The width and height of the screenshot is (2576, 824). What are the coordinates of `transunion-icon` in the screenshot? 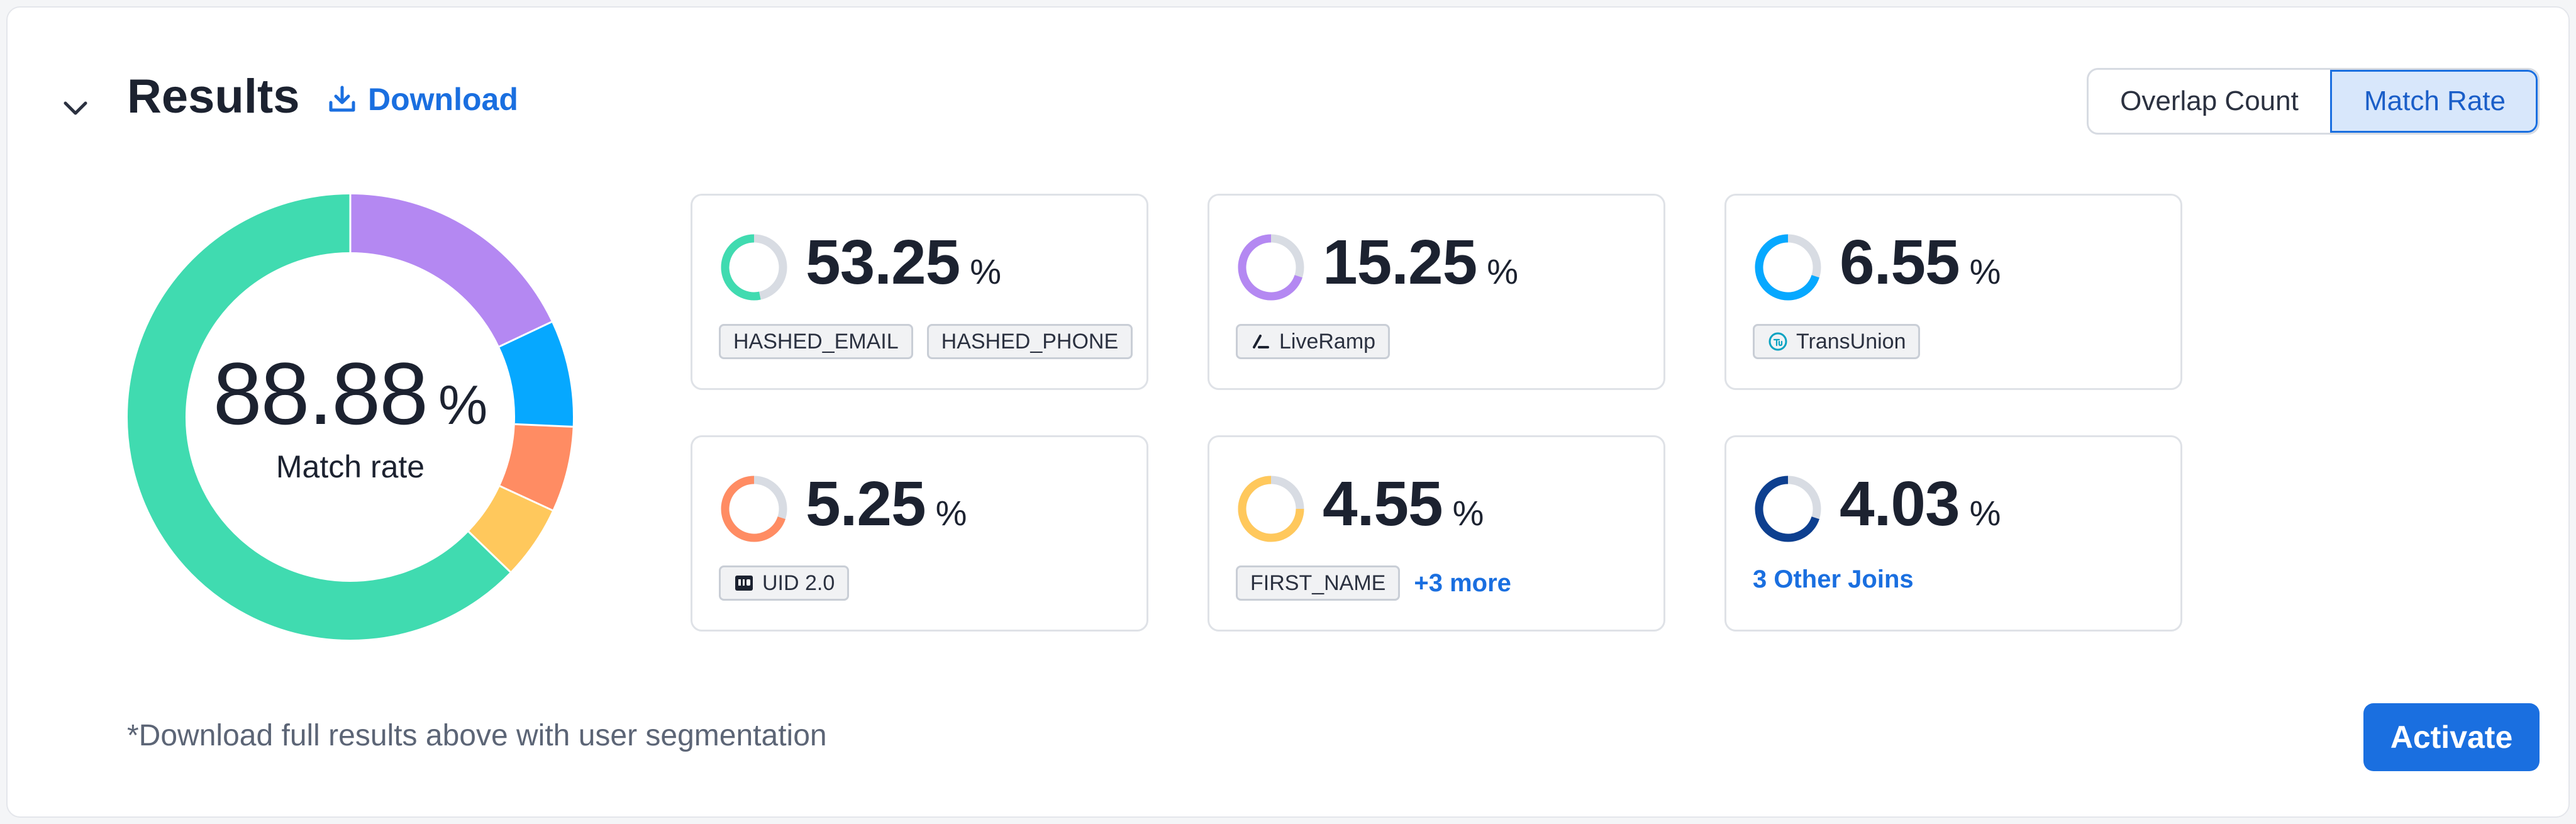 It's located at (1777, 341).